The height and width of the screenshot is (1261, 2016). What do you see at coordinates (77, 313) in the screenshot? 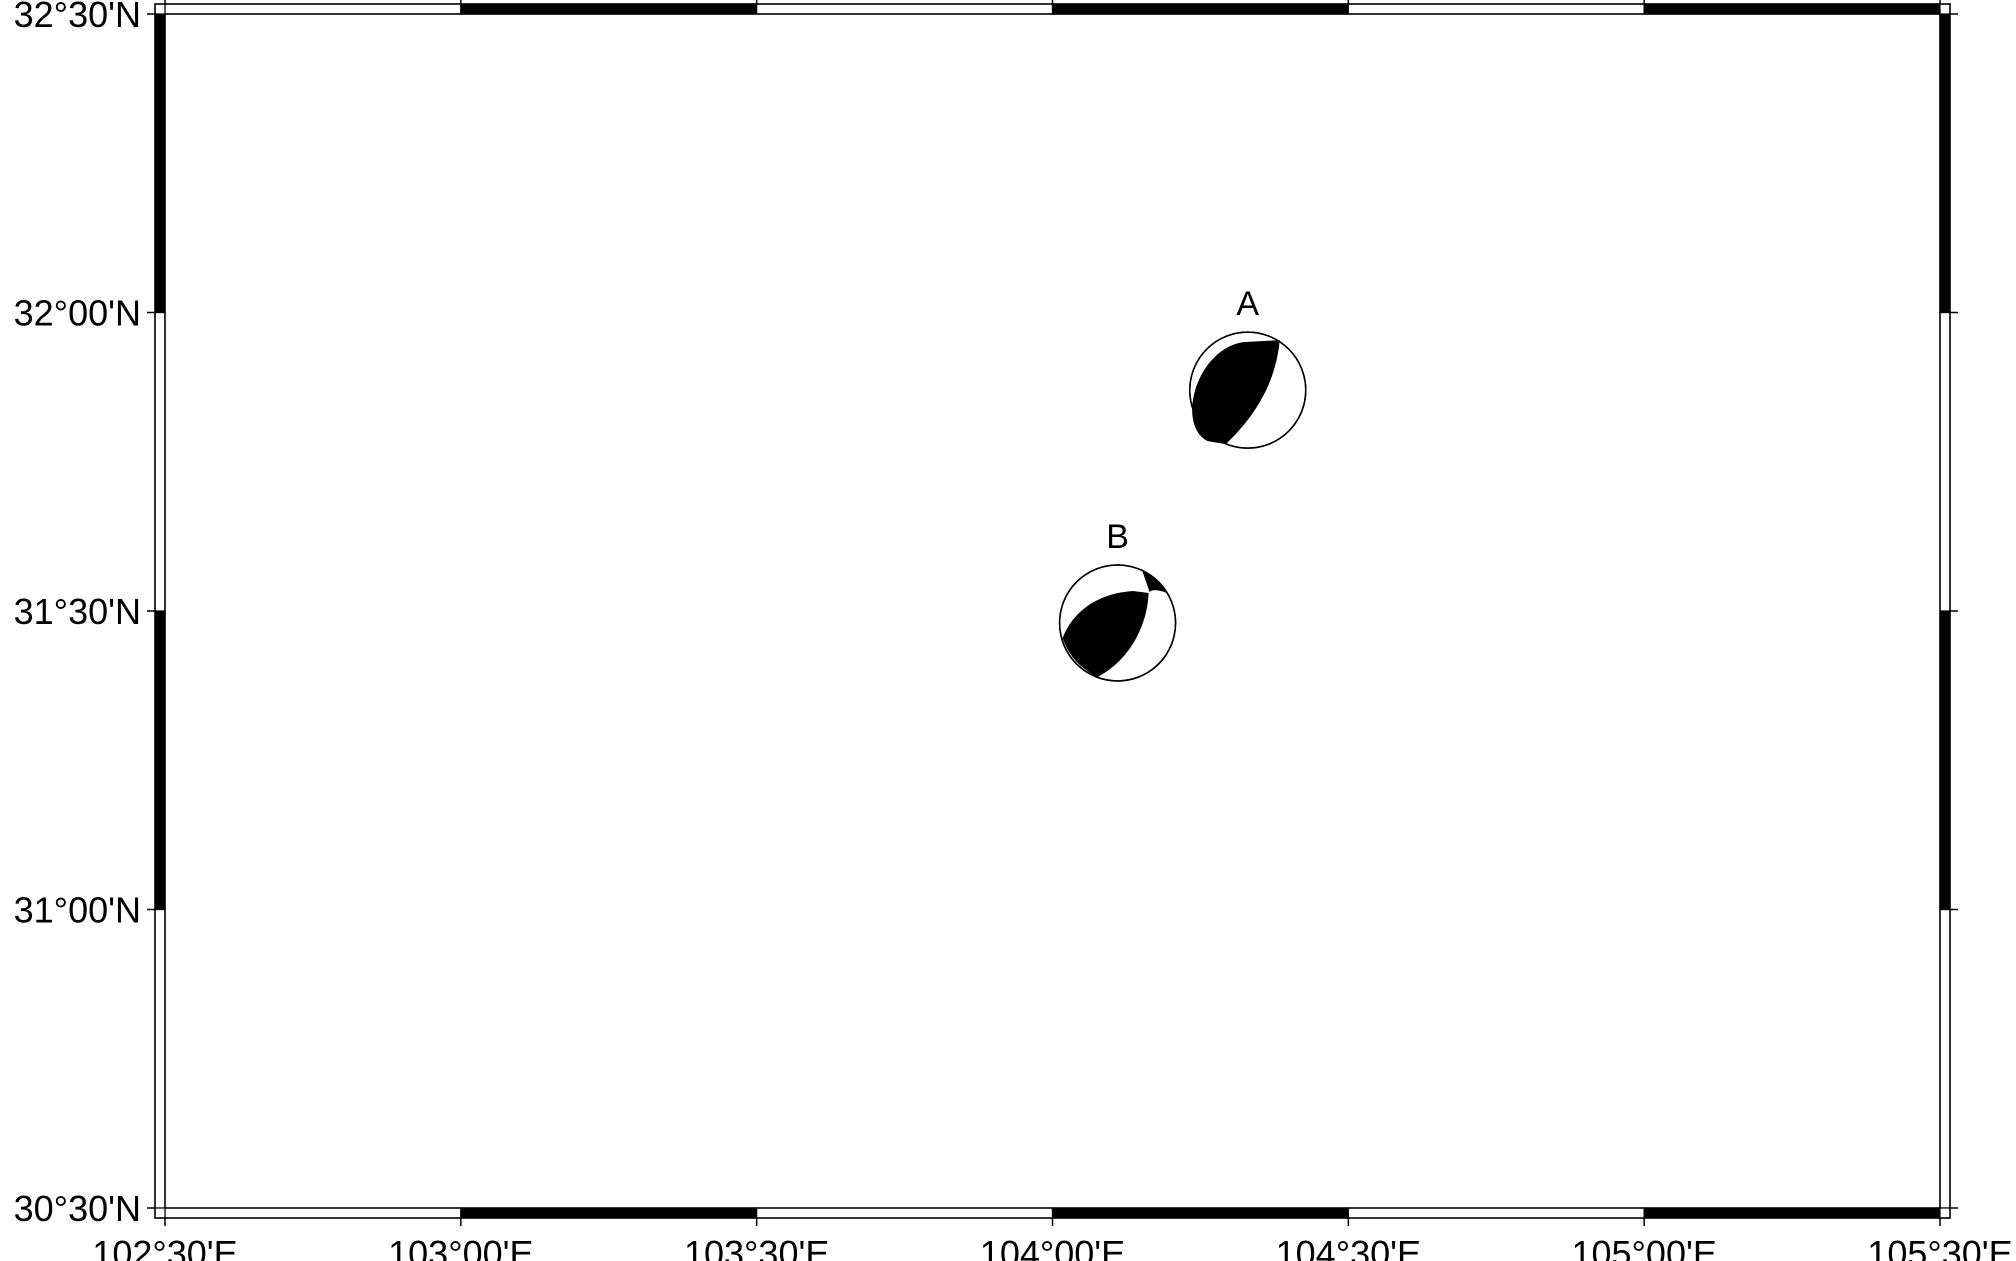
I see `latitude-tick-label: 32°00'N` at bounding box center [77, 313].